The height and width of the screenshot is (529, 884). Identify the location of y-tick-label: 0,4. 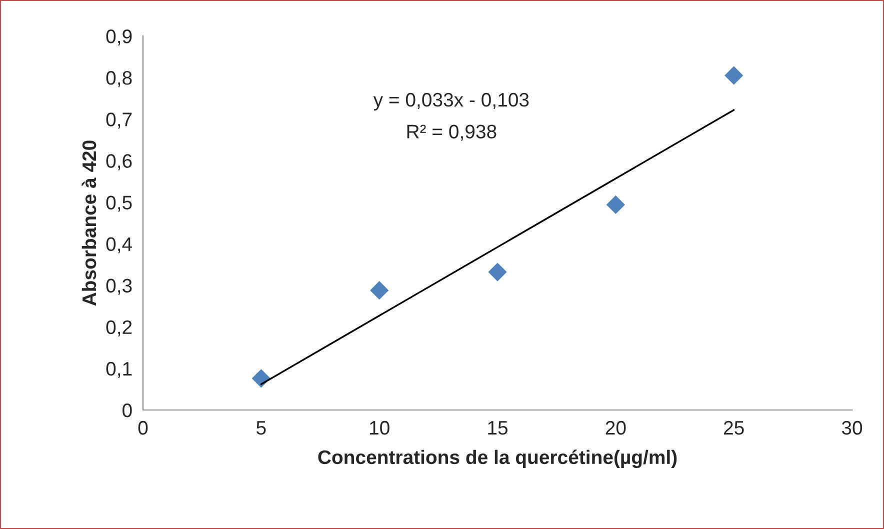
(119, 245).